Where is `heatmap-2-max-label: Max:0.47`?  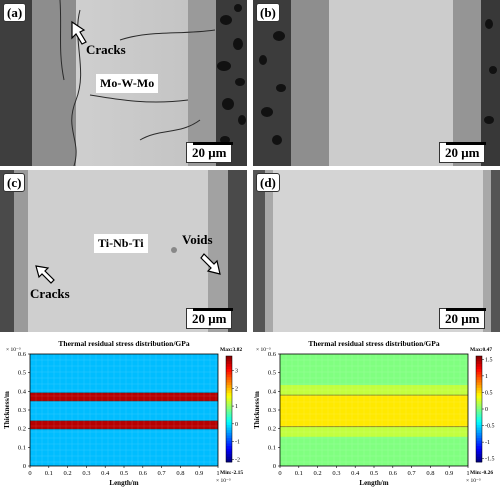 heatmap-2-max-label: Max:0.47 is located at coordinates (481, 350).